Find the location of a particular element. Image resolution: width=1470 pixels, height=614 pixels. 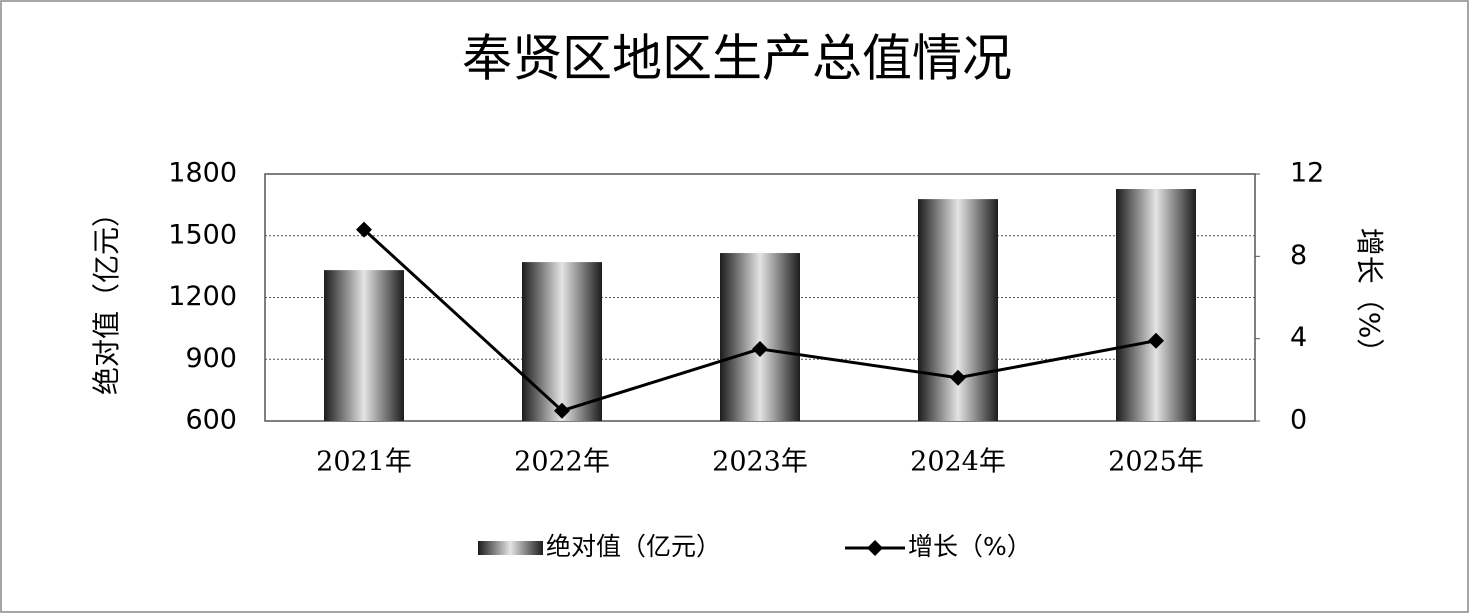

x-tick-label: 2021年 is located at coordinates (364, 462).